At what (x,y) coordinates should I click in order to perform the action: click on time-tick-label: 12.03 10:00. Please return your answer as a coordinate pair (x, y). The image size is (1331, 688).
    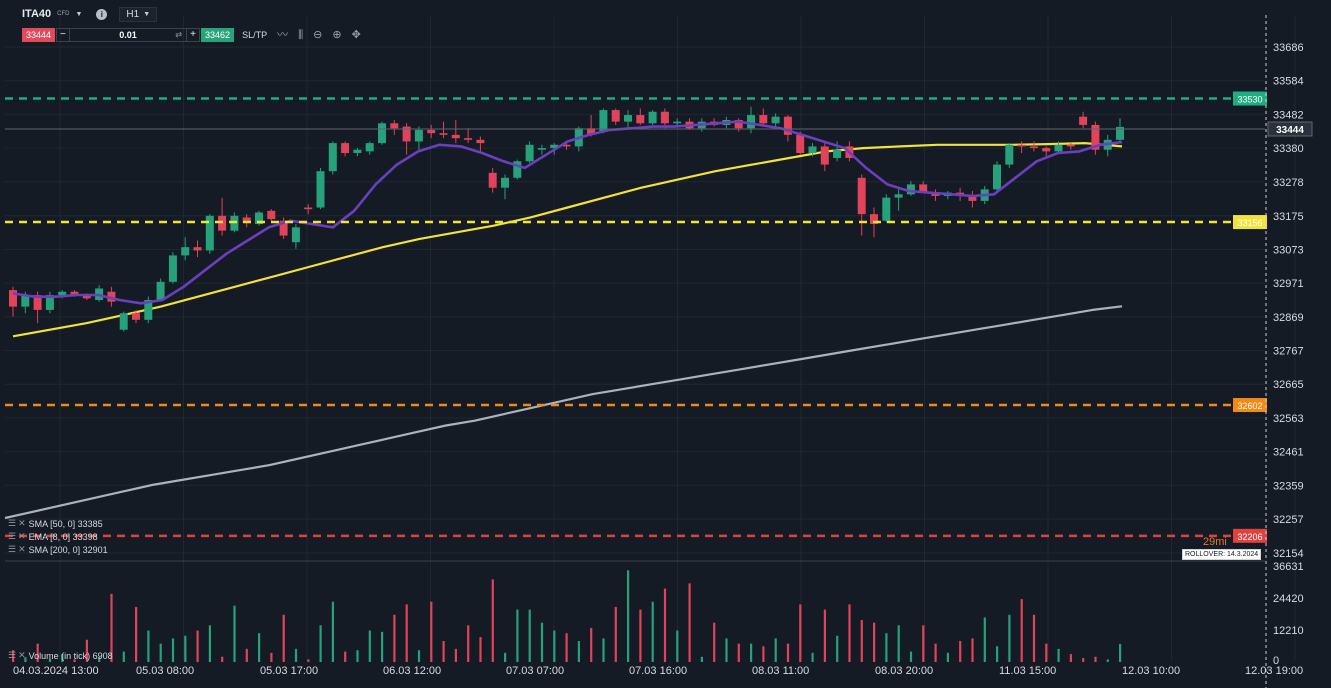
    Looking at the image, I should click on (1151, 671).